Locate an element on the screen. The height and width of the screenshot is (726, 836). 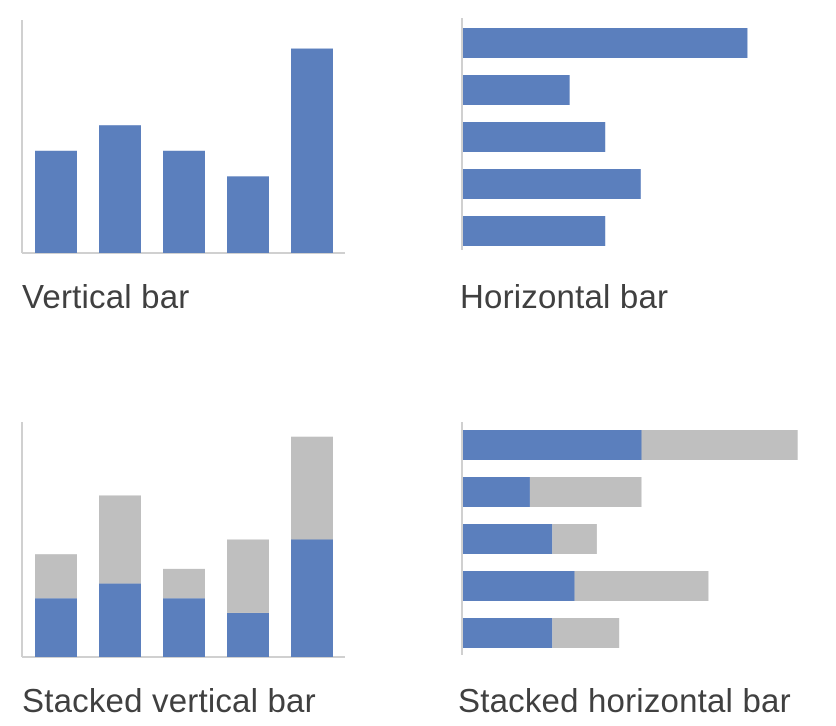
horizontal-bar-caption: Horizontal bar is located at coordinates (564, 296).